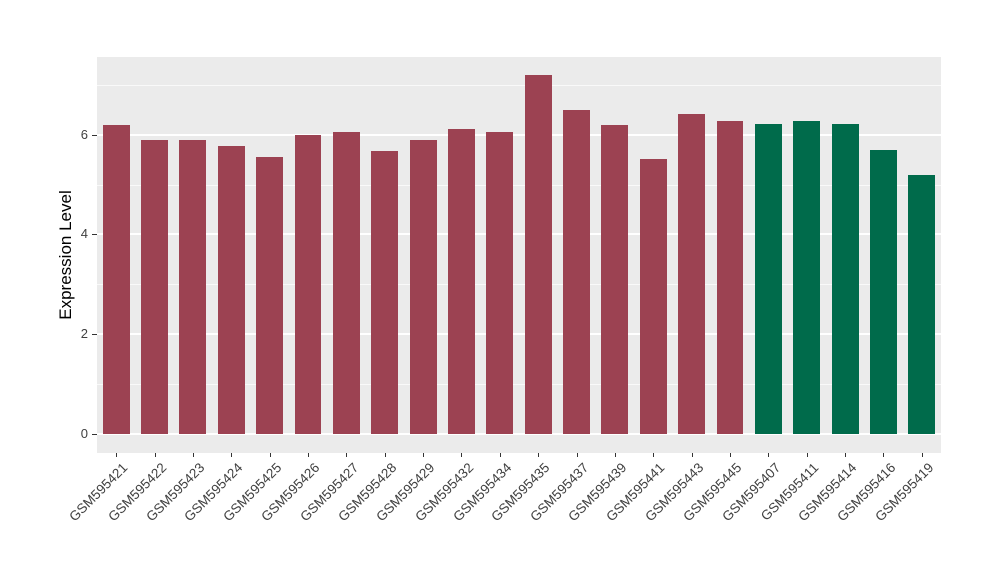 The image size is (1000, 580). What do you see at coordinates (807, 277) in the screenshot?
I see `bar-GSM595411` at bounding box center [807, 277].